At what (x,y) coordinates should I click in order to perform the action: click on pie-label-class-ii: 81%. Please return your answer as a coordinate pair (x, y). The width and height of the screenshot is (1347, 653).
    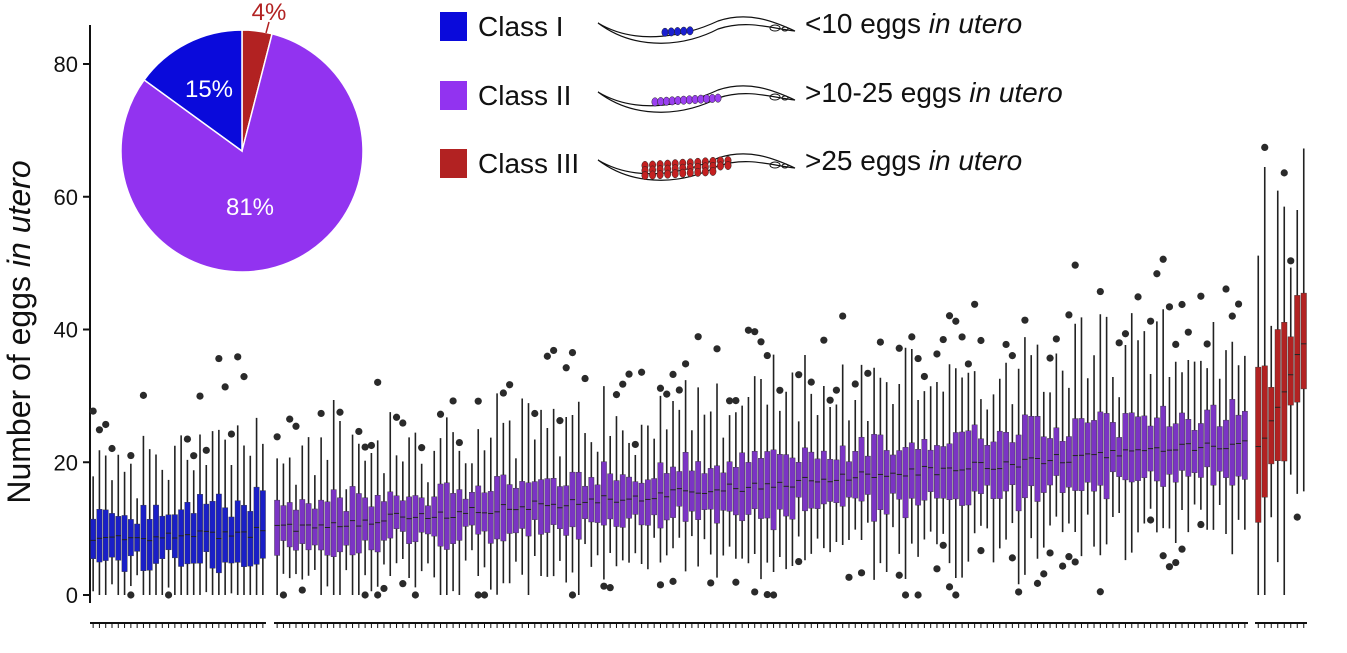
    Looking at the image, I should click on (250, 207).